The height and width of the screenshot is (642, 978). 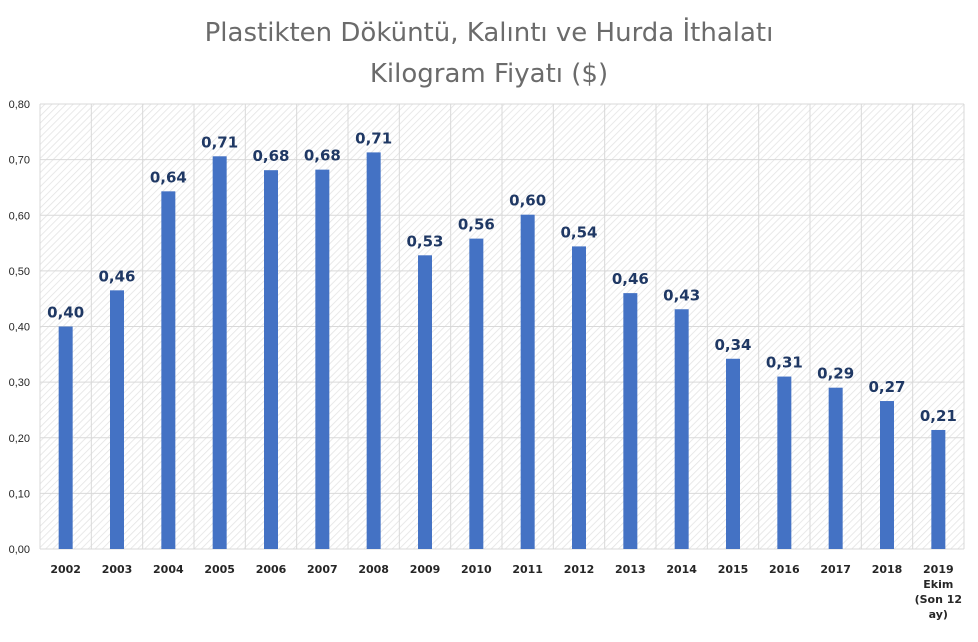 What do you see at coordinates (271, 569) in the screenshot?
I see `x-tick-label: 2006` at bounding box center [271, 569].